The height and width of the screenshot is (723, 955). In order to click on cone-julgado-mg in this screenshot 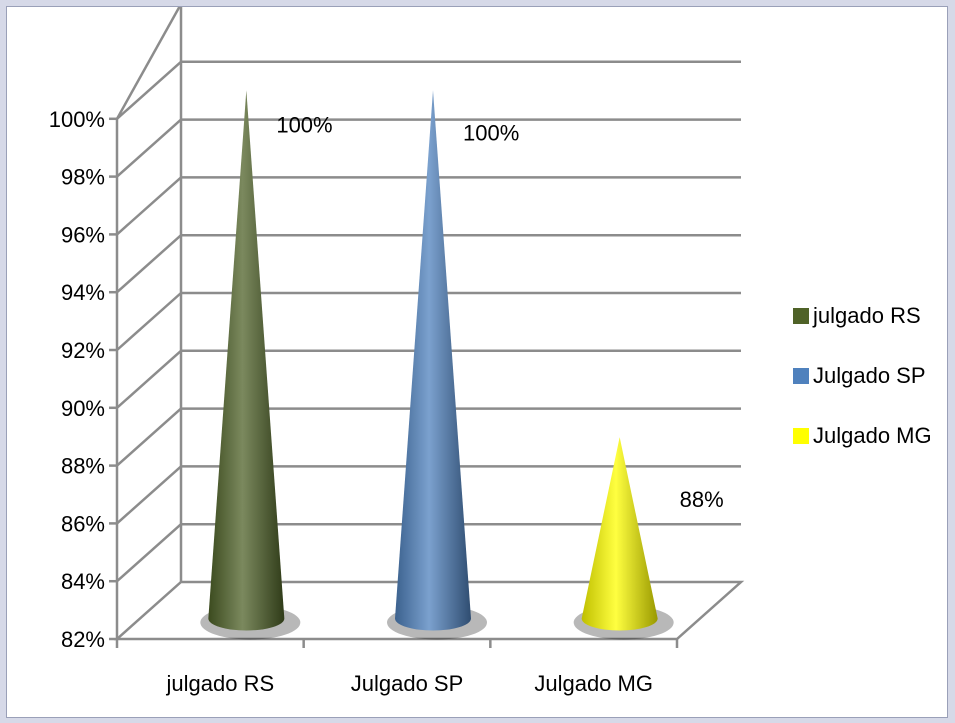, I will do `click(619, 534)`.